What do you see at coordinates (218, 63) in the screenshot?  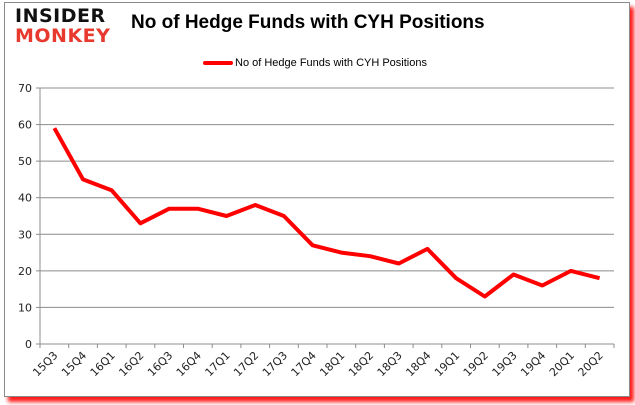 I see `legend-line-icon` at bounding box center [218, 63].